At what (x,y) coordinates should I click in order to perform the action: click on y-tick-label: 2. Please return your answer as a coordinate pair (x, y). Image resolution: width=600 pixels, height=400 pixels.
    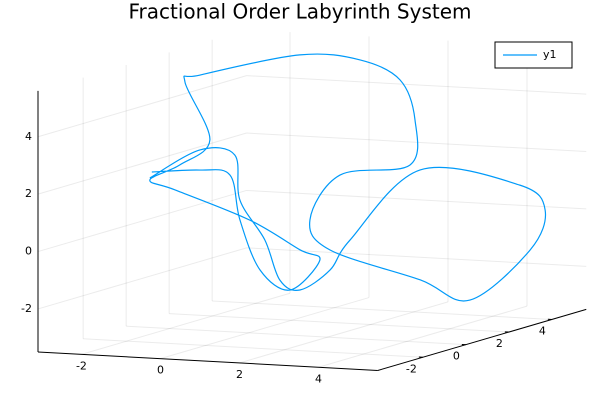
    Looking at the image, I should click on (499, 343).